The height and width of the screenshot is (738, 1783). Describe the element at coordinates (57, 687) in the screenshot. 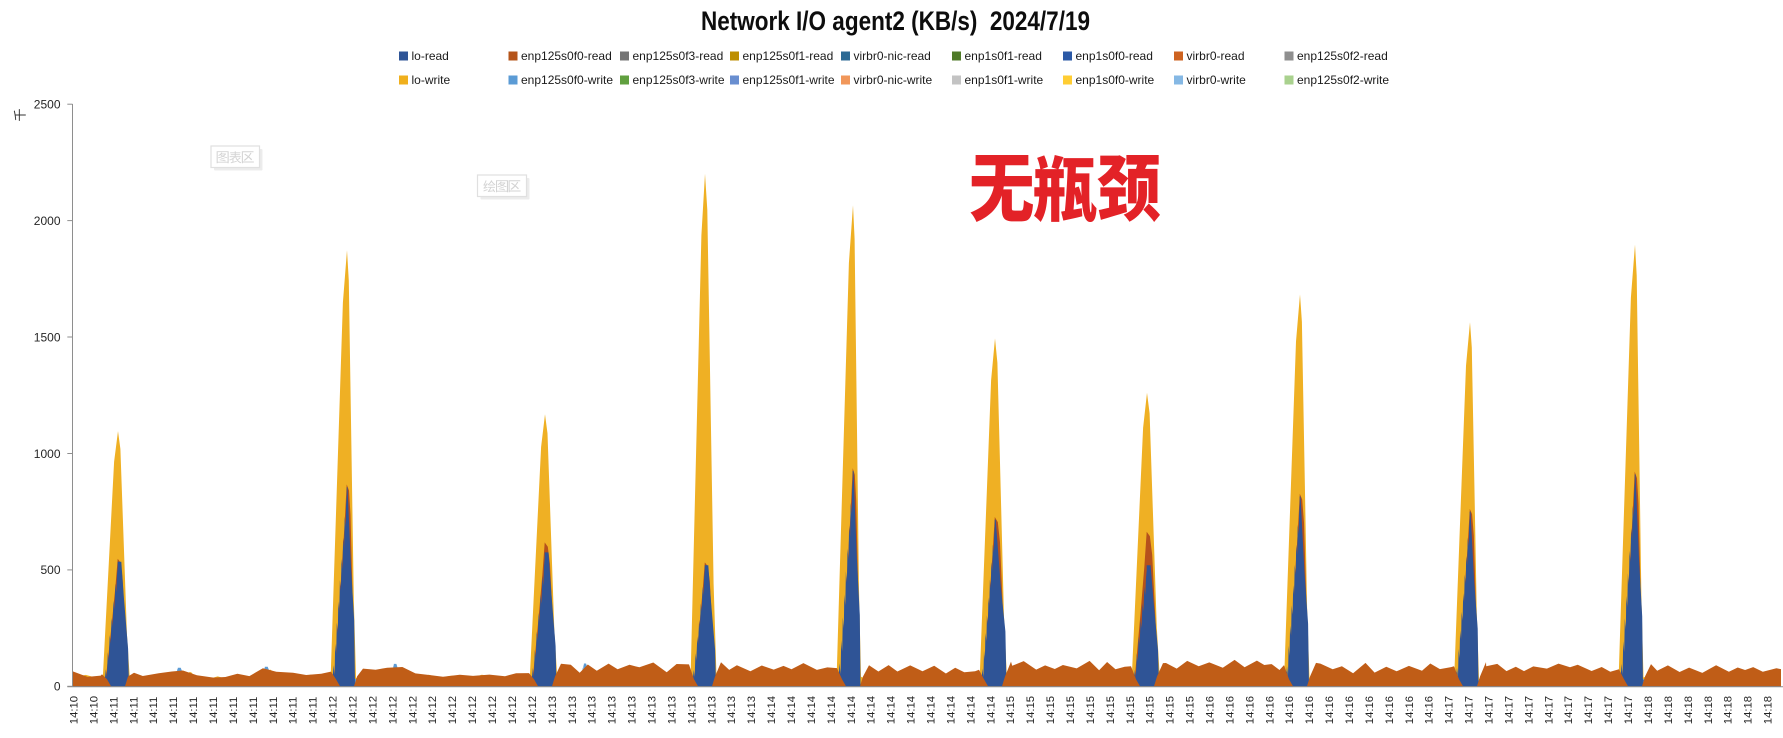

I see `svg-text: 0` at that location.